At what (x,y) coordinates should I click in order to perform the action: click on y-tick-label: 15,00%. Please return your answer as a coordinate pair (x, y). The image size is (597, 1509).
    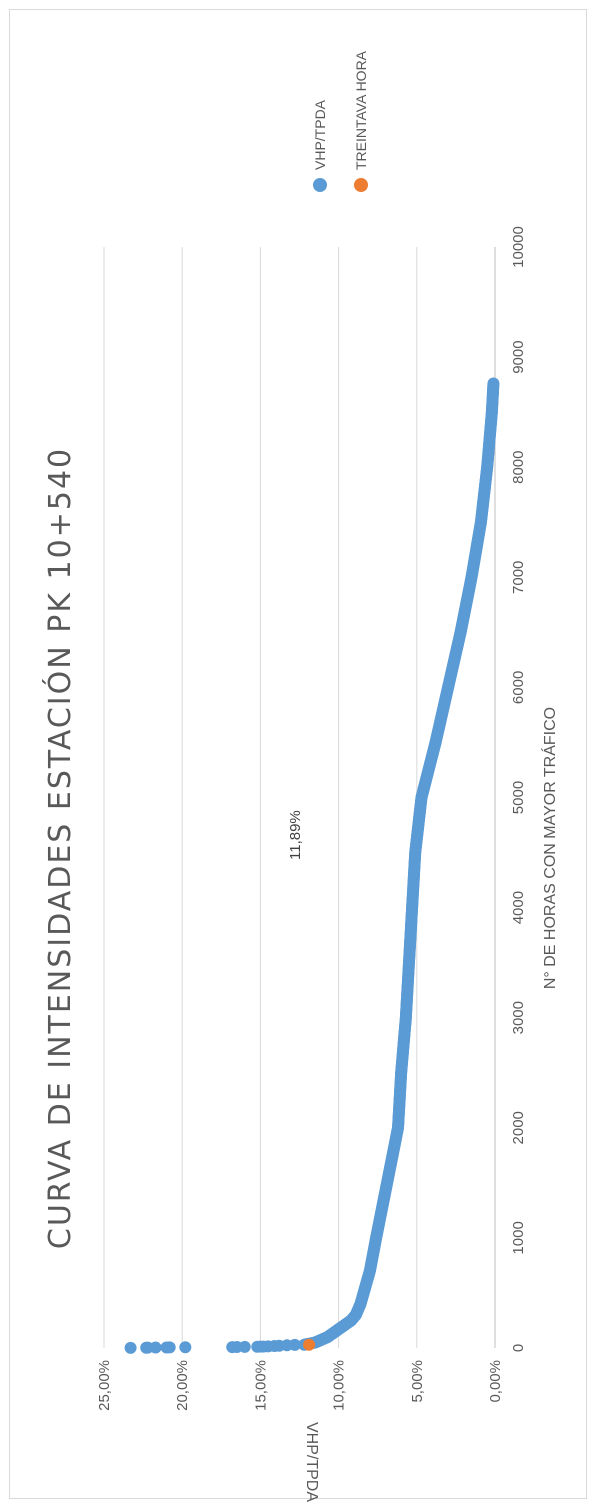
    Looking at the image, I should click on (260, 1385).